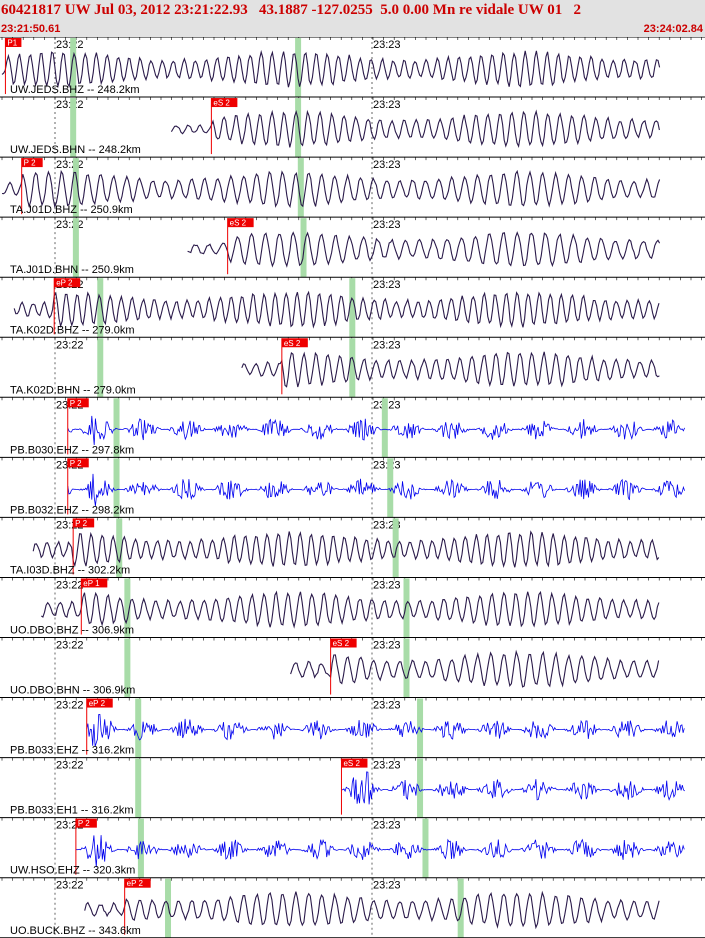 This screenshot has height=938, width=705. I want to click on window-end-time: 23:24:02.84, so click(673, 29).